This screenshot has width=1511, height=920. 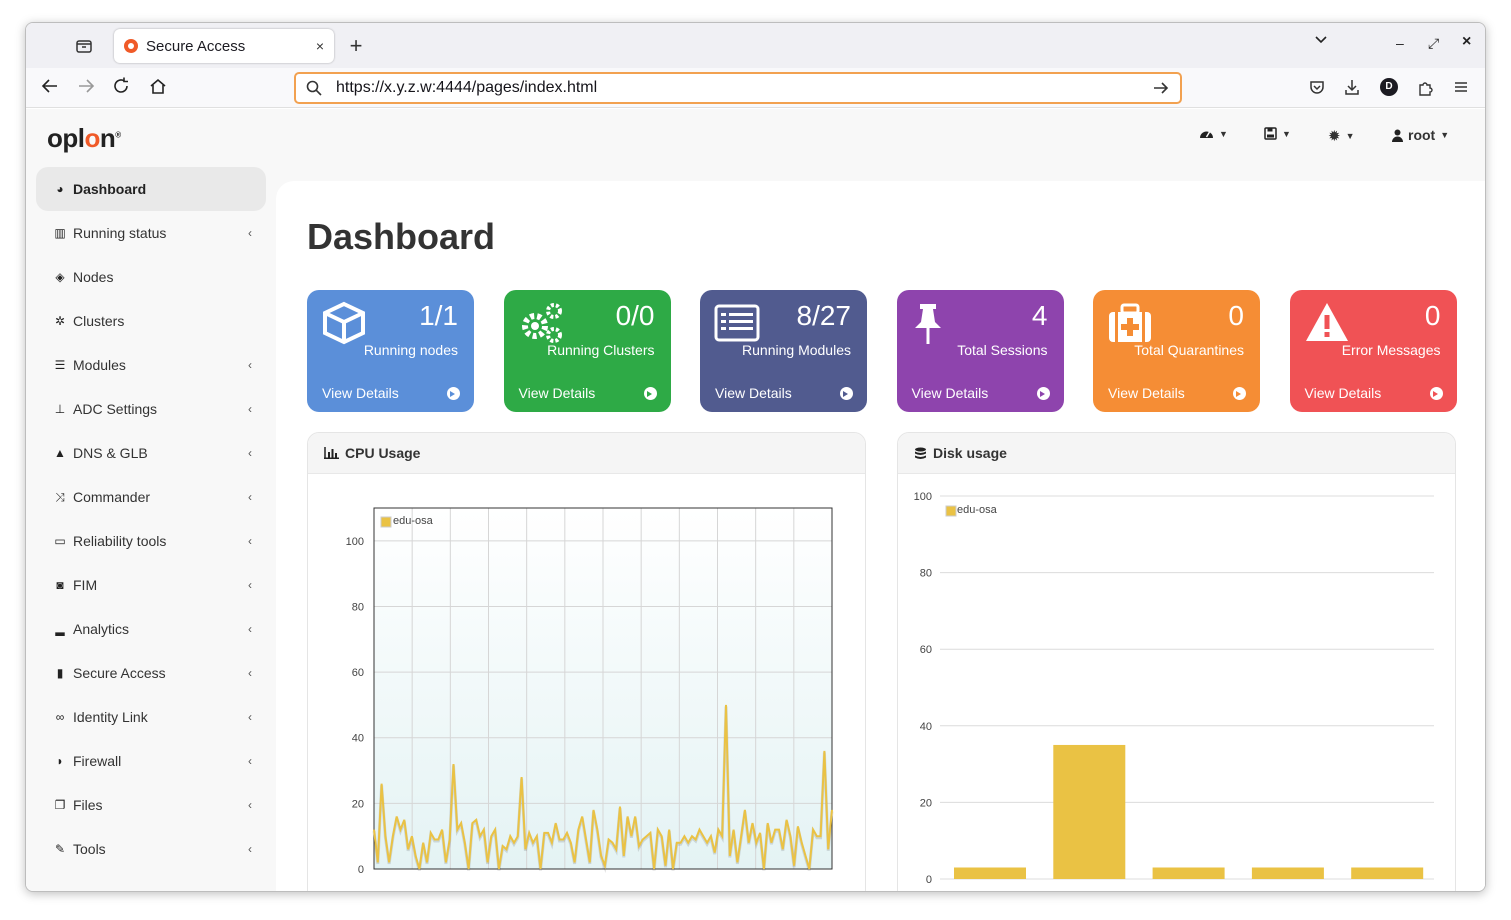 What do you see at coordinates (587, 351) in the screenshot?
I see `stat-card-running-clusters: 0/0 Running Clusters View Details` at bounding box center [587, 351].